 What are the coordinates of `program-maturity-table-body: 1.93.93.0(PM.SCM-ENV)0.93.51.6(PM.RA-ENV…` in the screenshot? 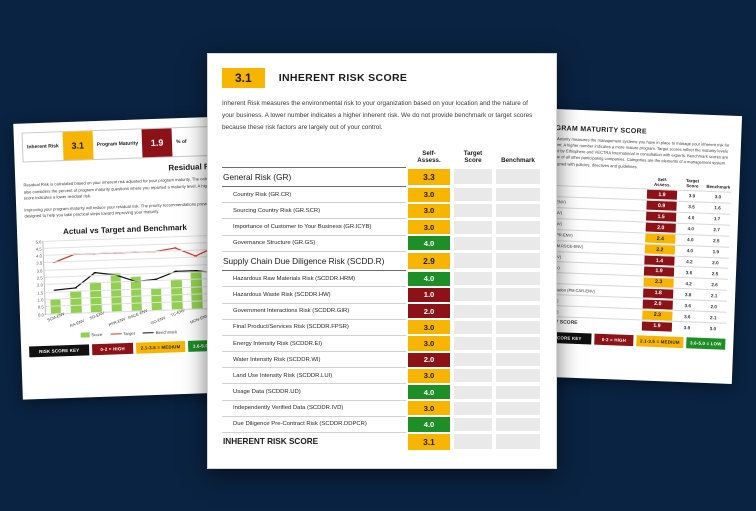 It's located at (631, 259).